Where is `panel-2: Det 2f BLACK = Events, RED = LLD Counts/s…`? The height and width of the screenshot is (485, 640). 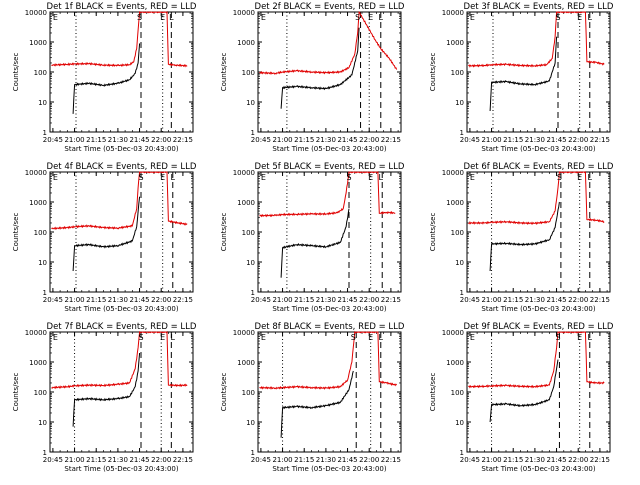 panel-2: Det 2f BLACK = Events, RED = LLD Counts/s… is located at coordinates (312, 77).